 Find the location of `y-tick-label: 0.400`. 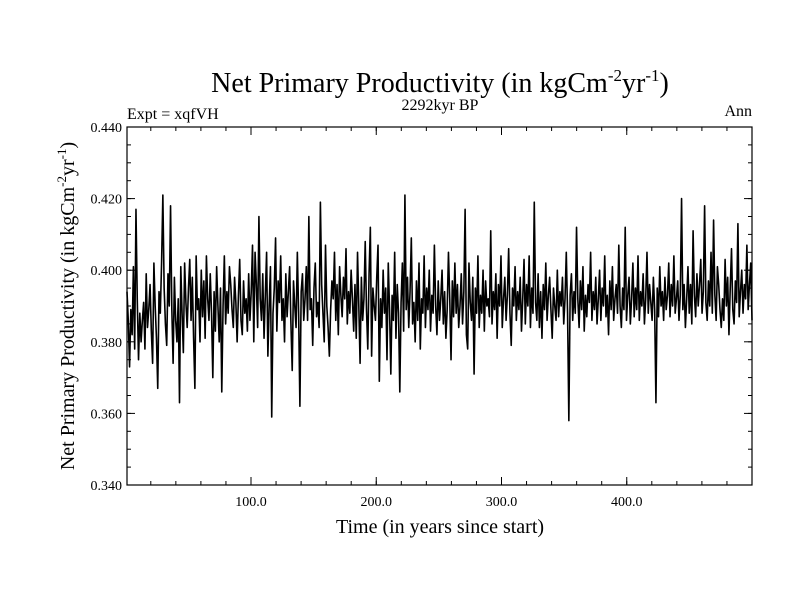

y-tick-label: 0.400 is located at coordinates (107, 271).